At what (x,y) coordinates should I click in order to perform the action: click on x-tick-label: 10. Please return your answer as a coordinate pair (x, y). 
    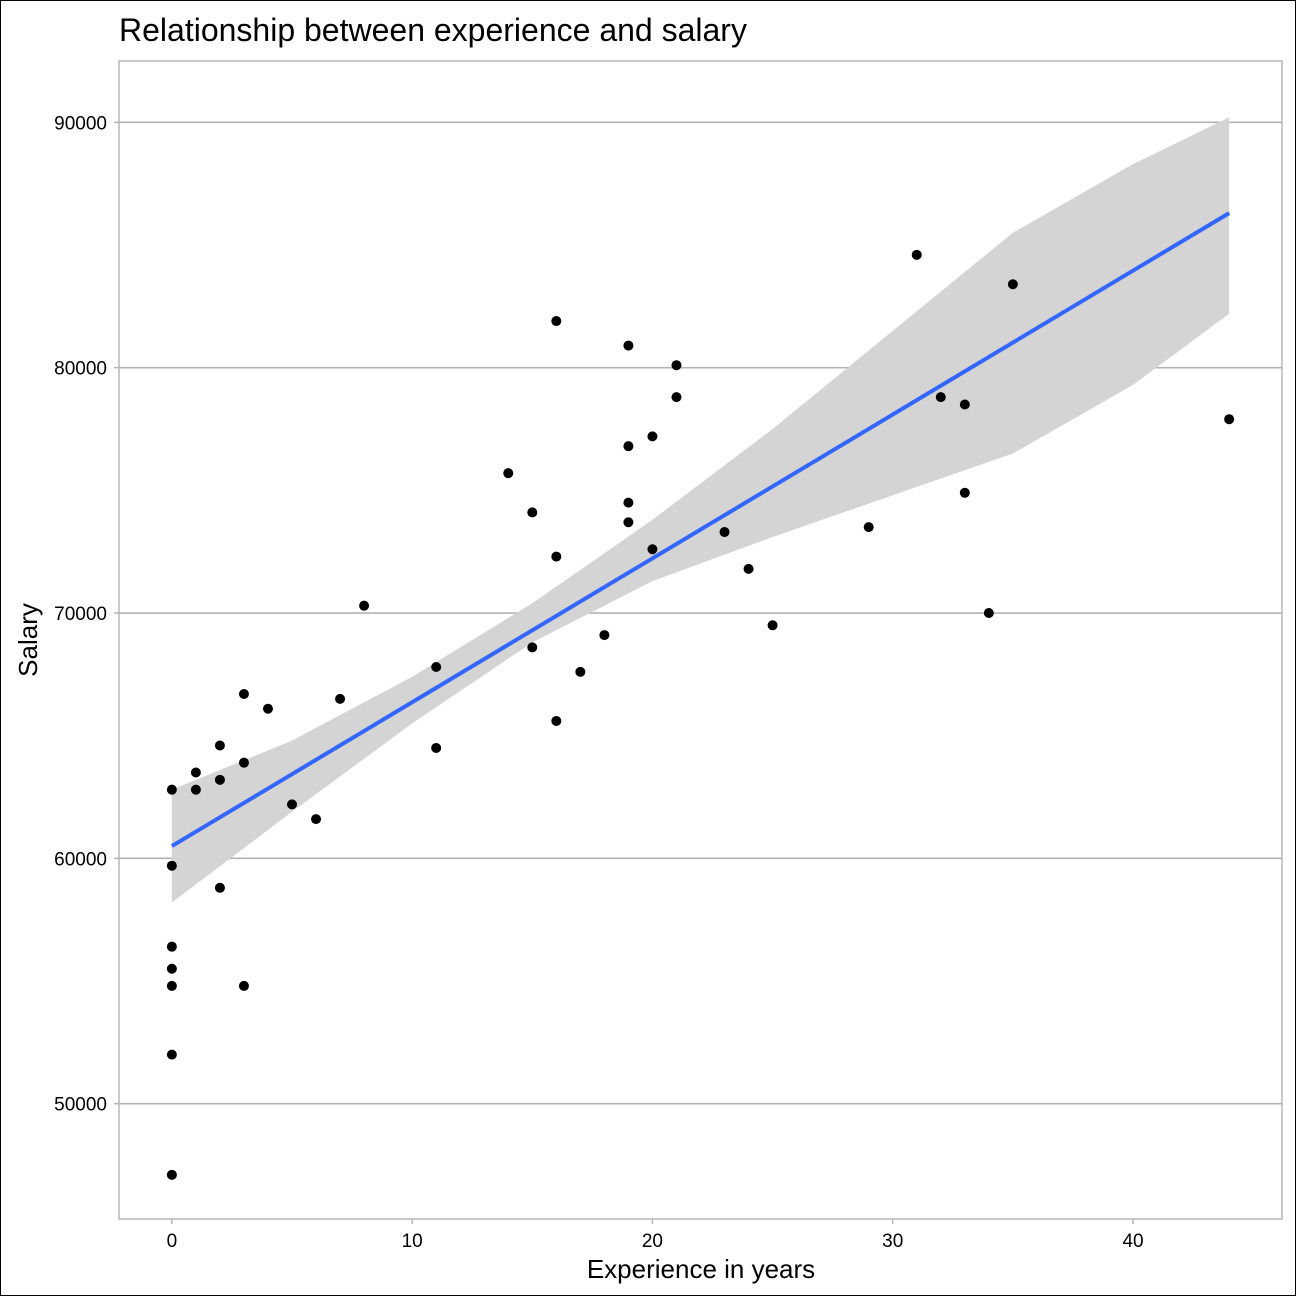
    Looking at the image, I should click on (412, 1241).